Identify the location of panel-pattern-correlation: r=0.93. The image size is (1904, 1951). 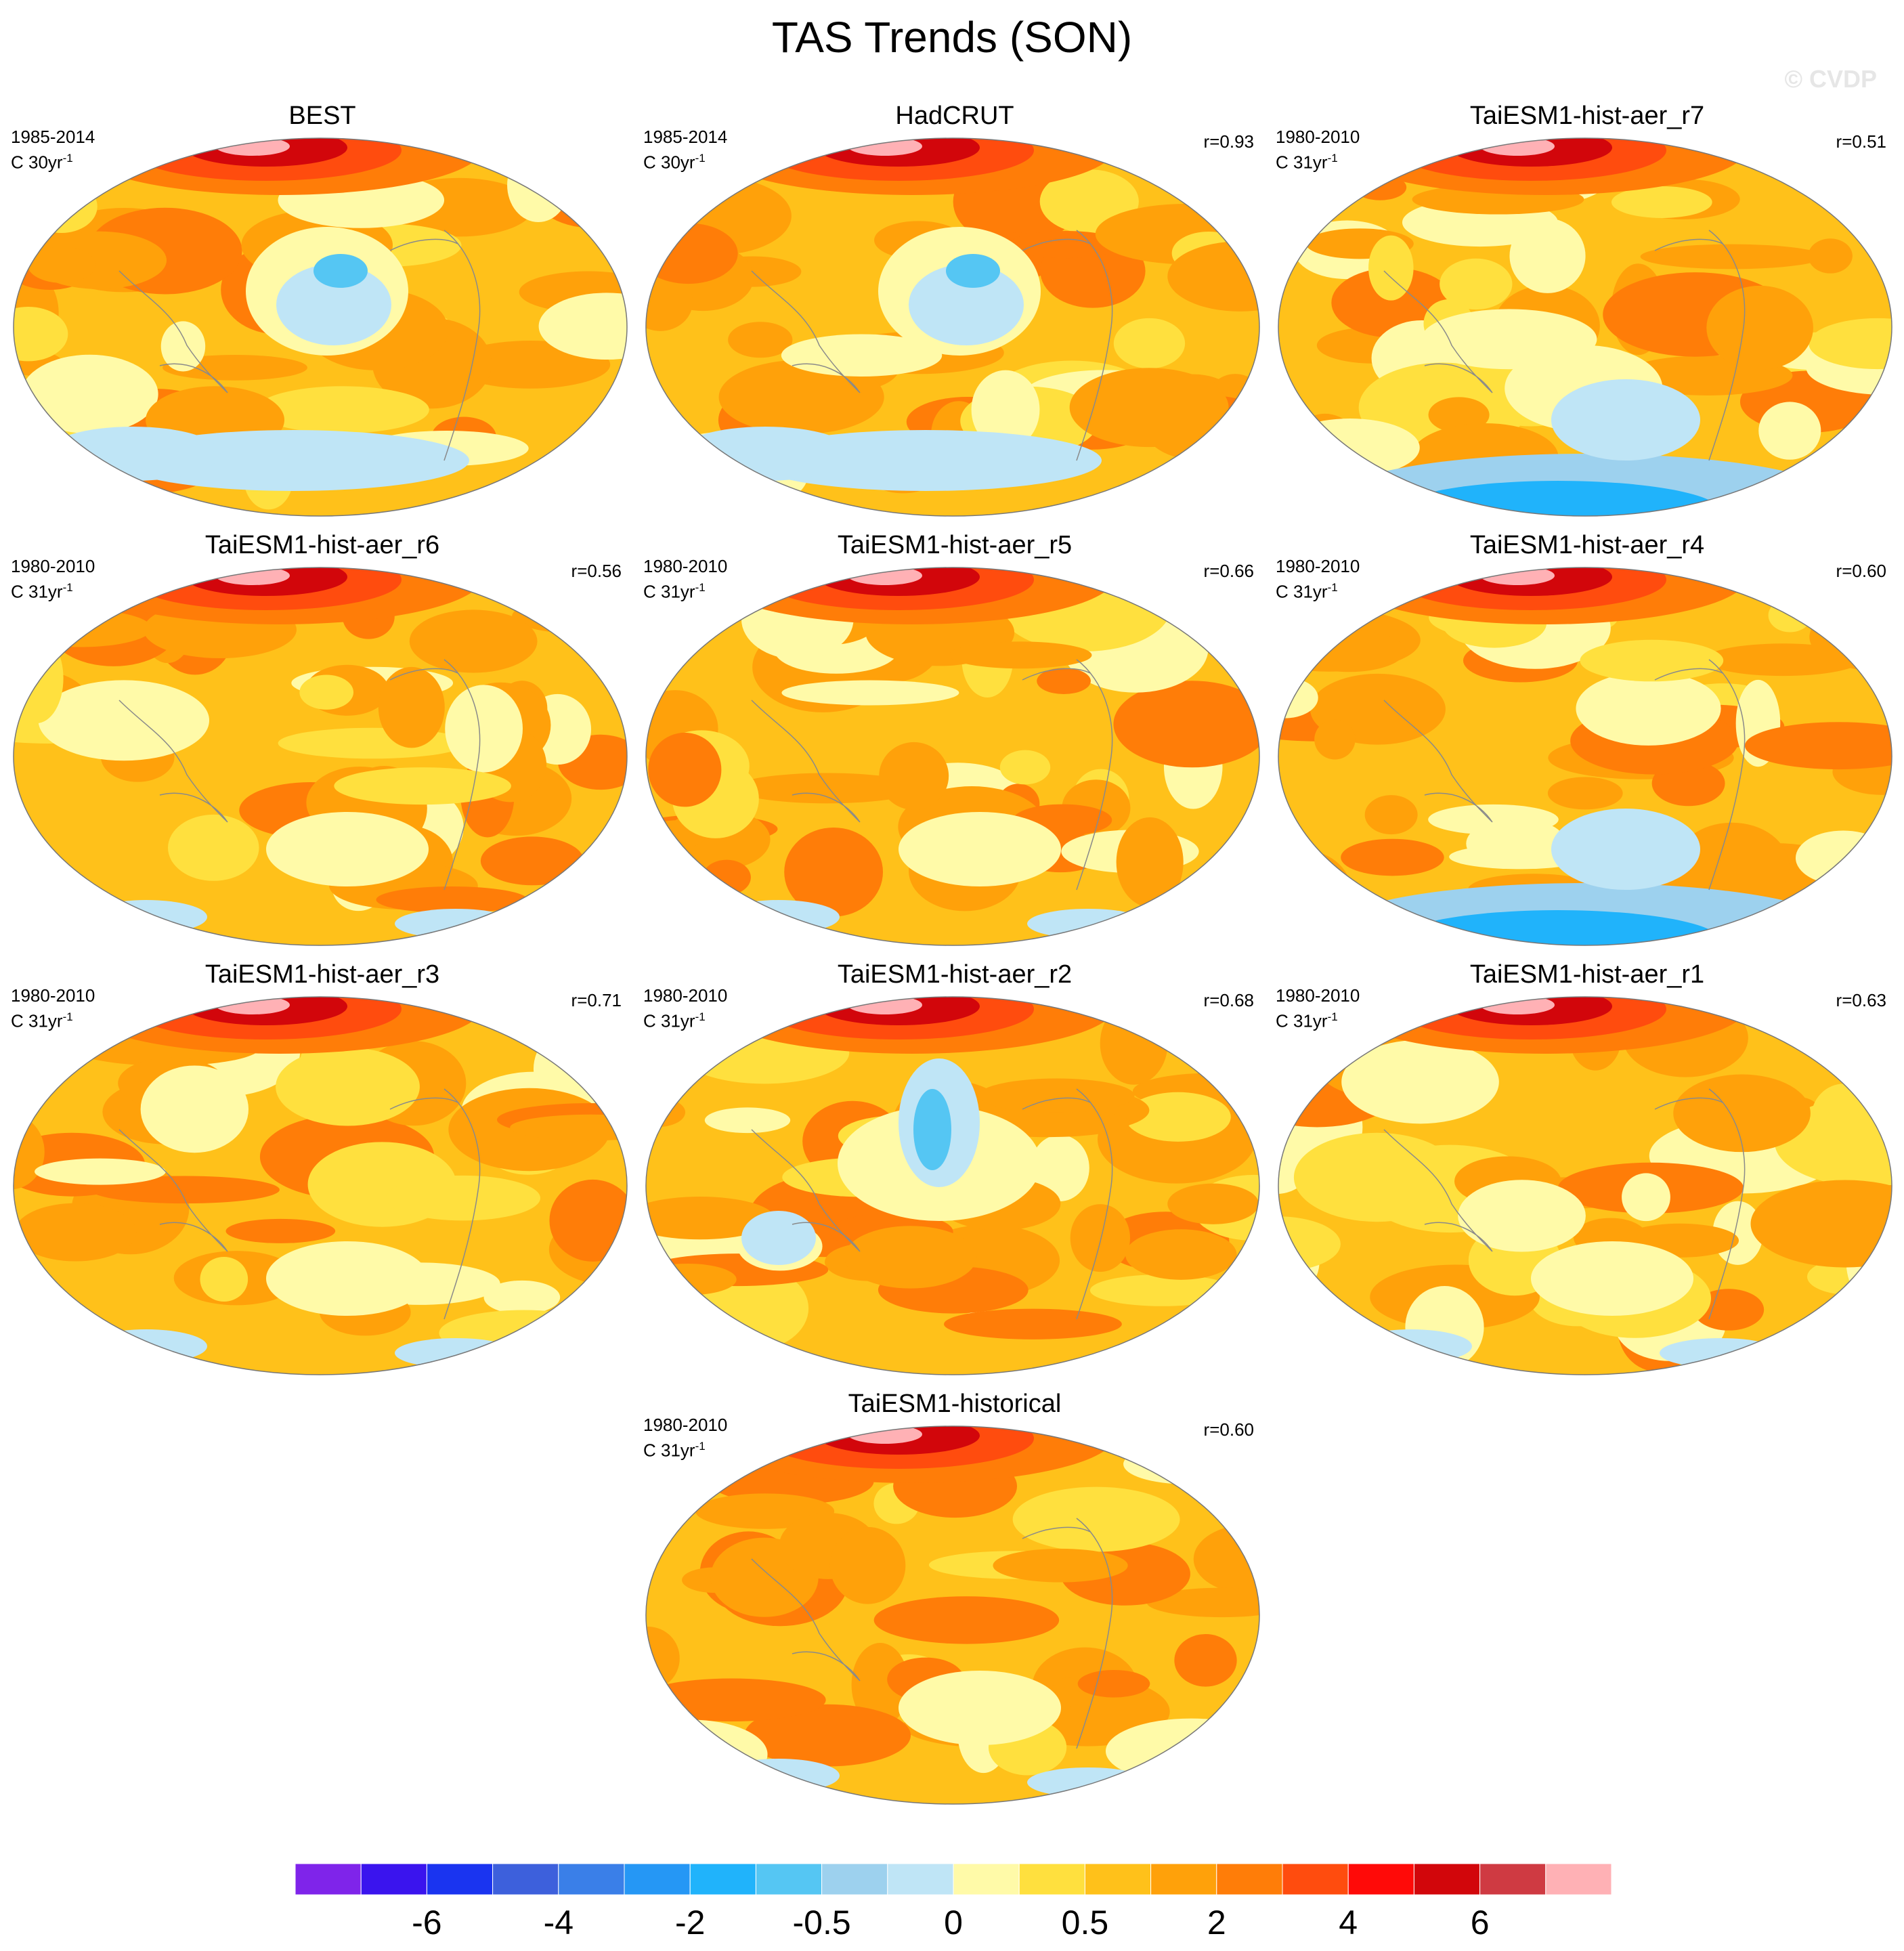
(1228, 141).